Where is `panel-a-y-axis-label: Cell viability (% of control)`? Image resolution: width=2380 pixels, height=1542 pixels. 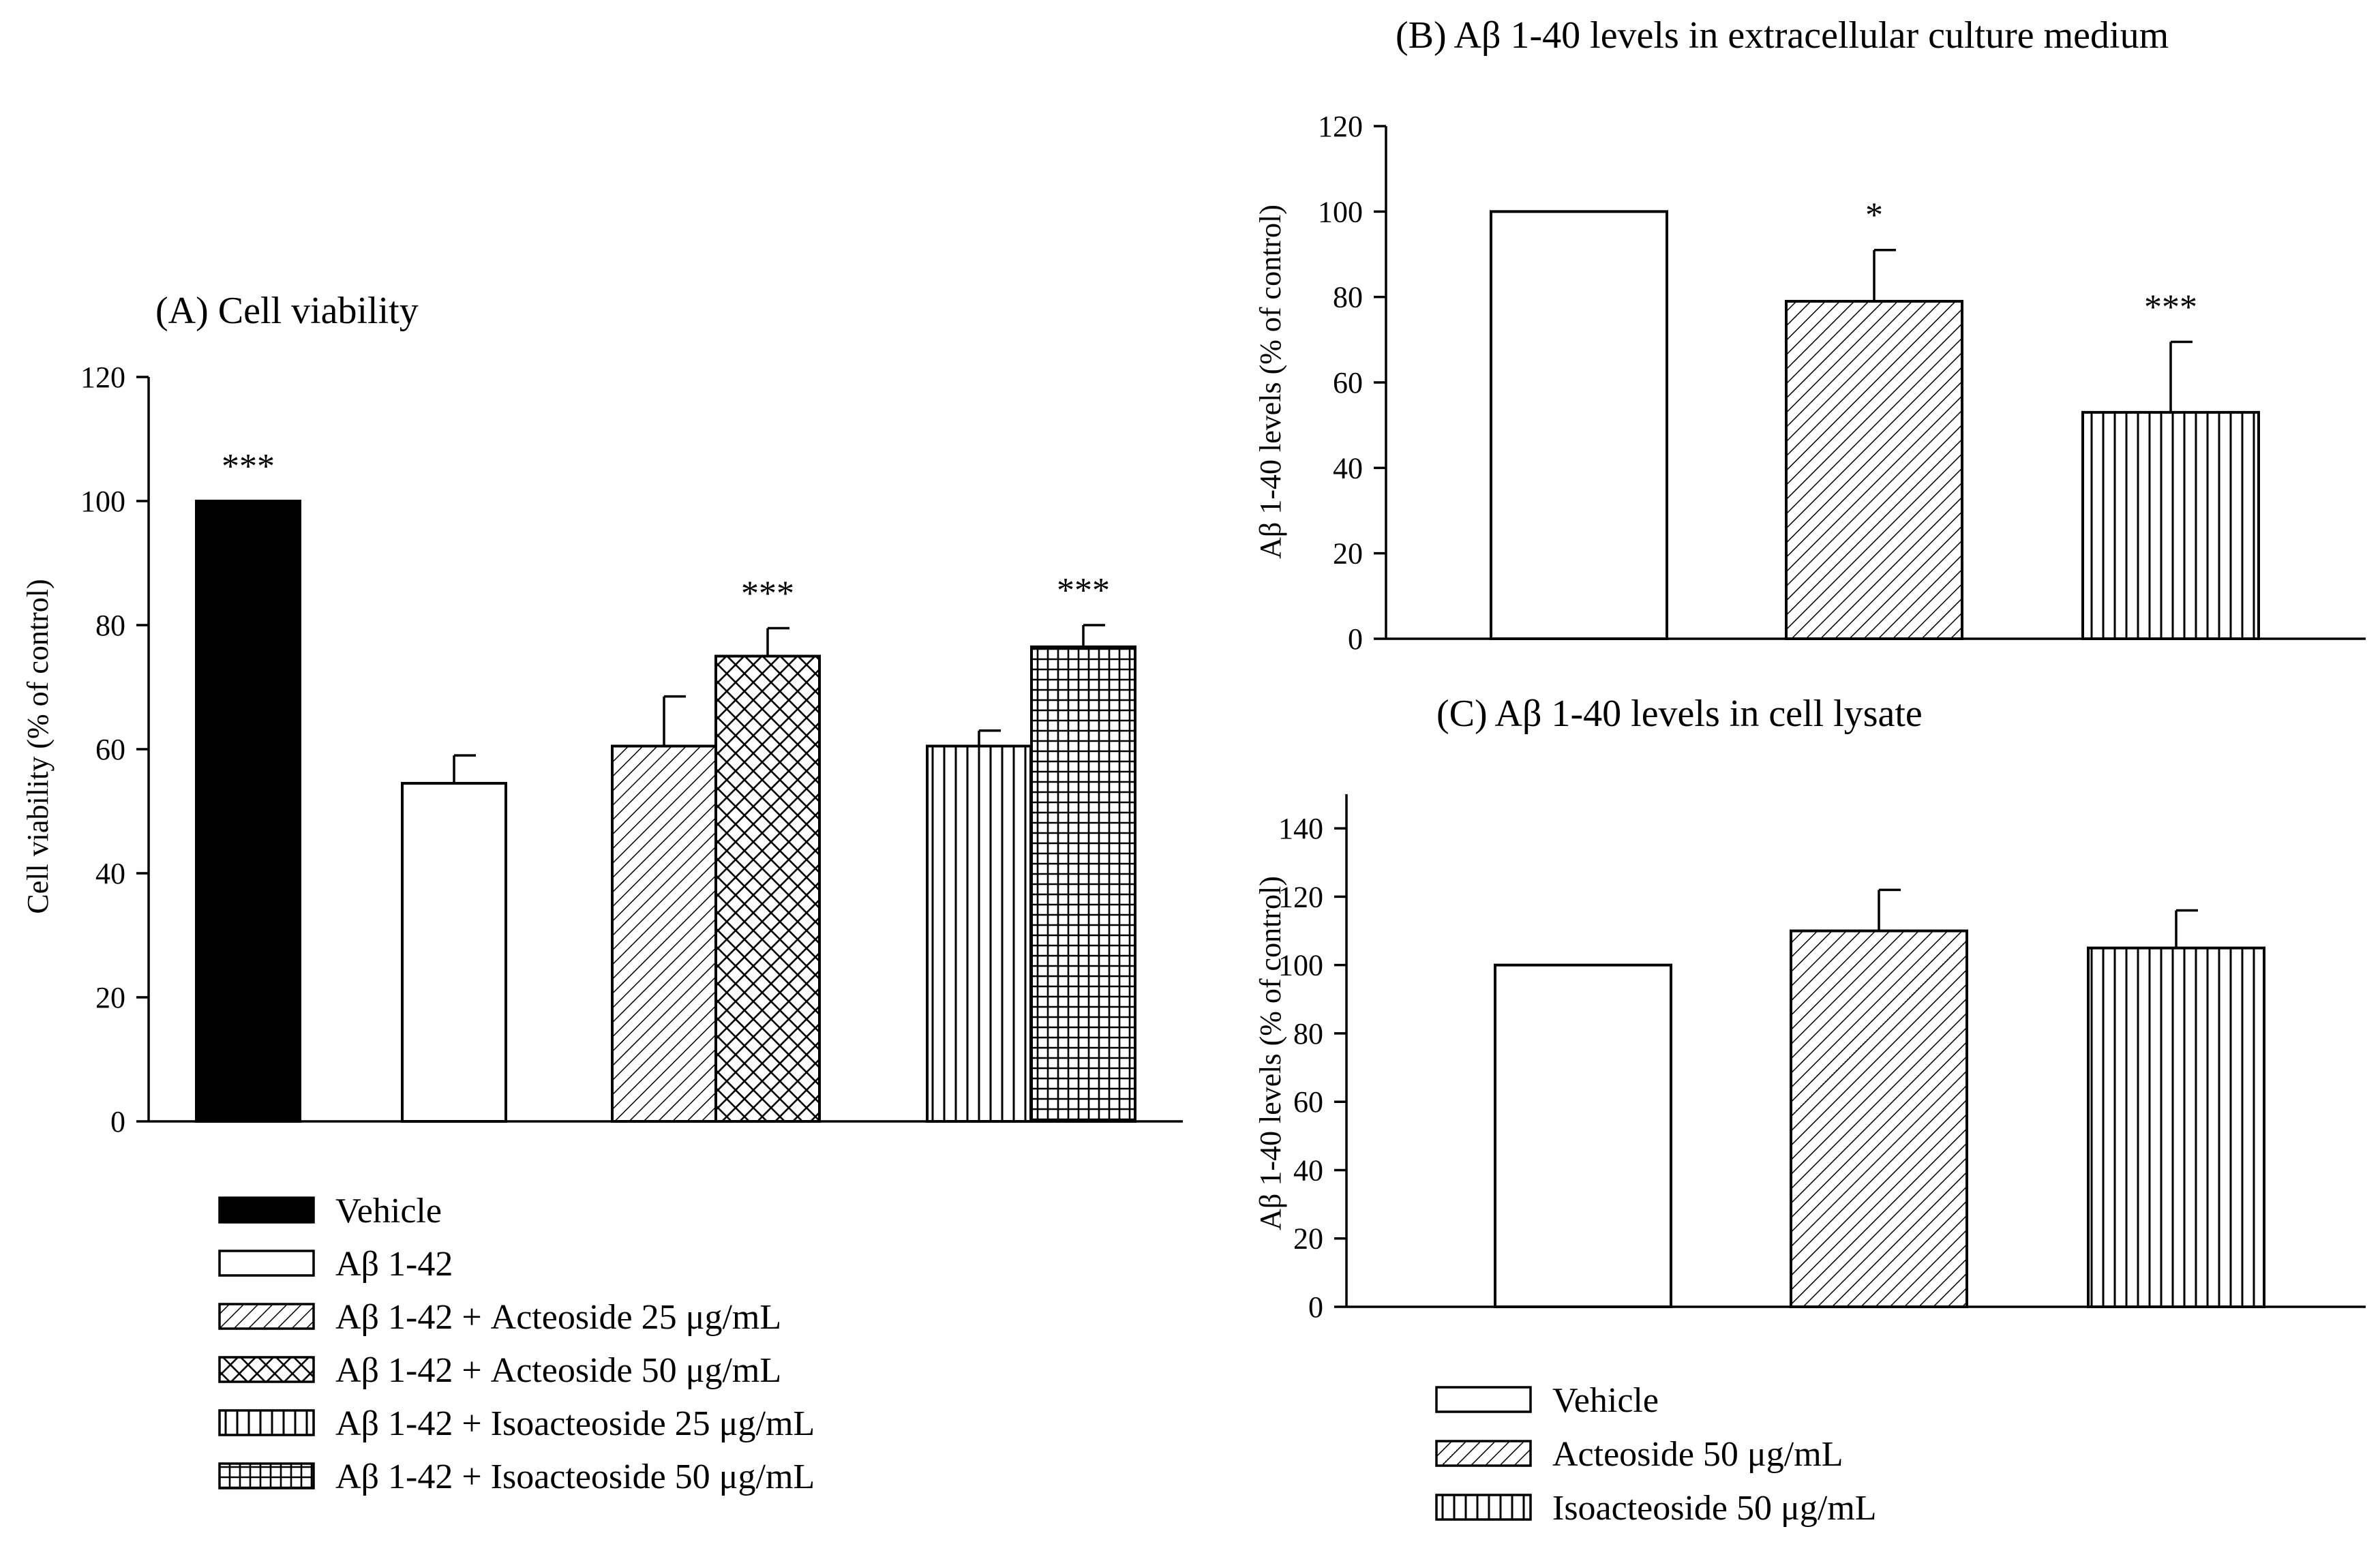
panel-a-y-axis-label: Cell viability (% of control) is located at coordinates (38, 746).